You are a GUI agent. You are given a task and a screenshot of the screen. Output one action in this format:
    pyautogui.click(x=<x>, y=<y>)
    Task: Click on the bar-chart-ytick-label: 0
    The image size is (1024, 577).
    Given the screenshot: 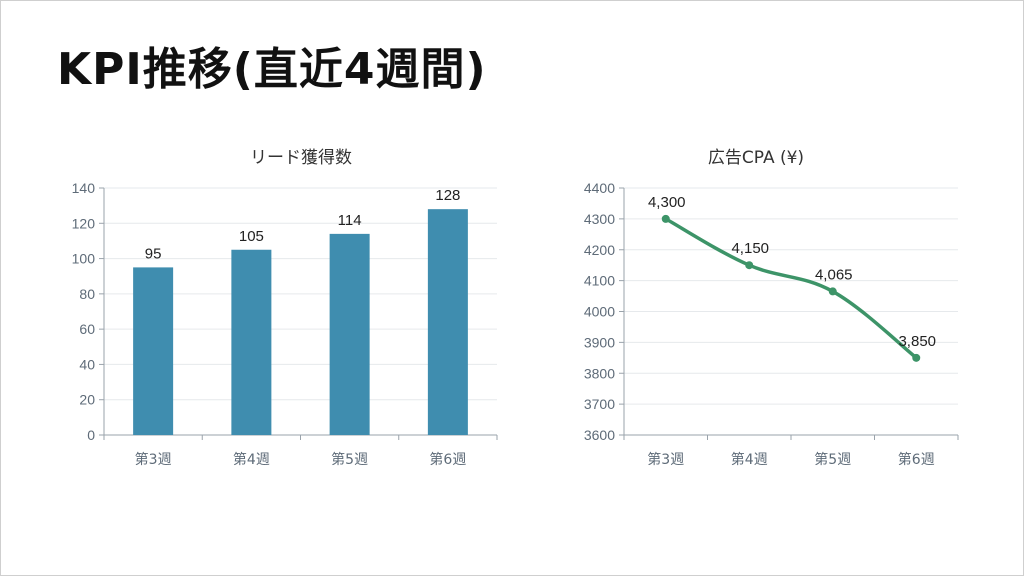 What is the action you would take?
    pyautogui.click(x=91, y=435)
    